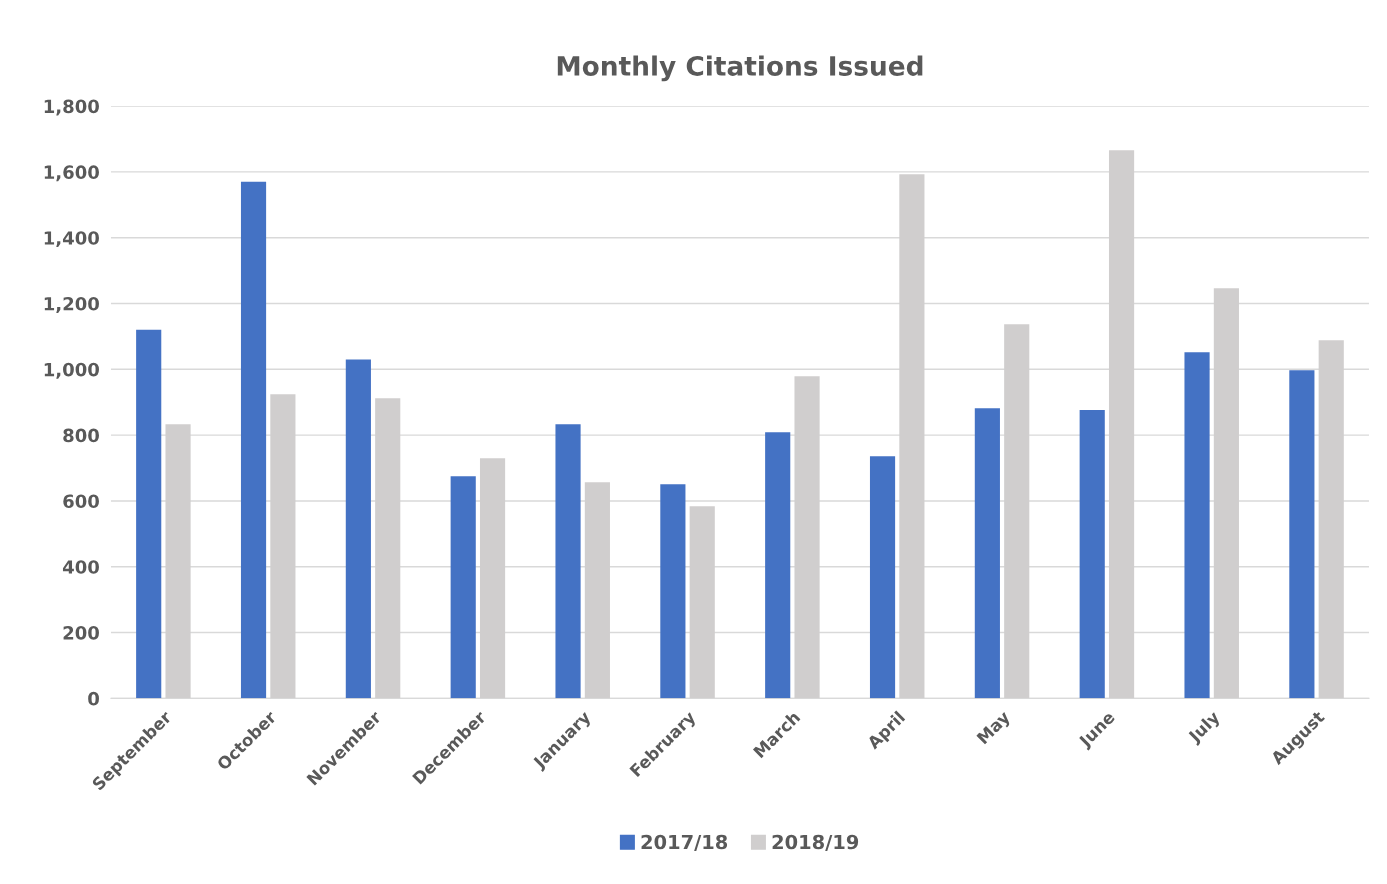 The height and width of the screenshot is (884, 1387). Describe the element at coordinates (93, 698) in the screenshot. I see `y-tick-label: 0` at that location.